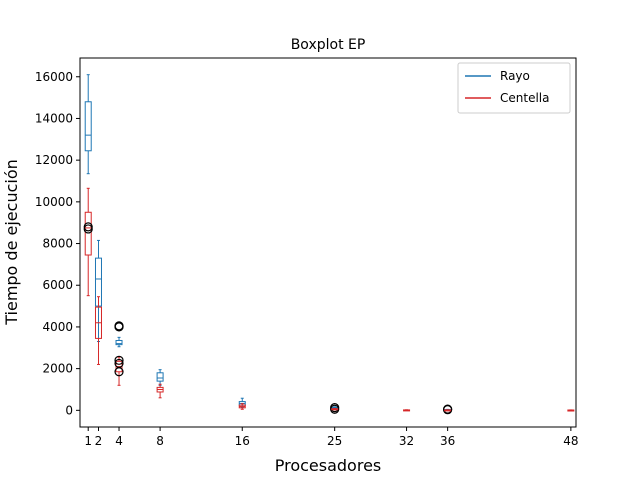 The height and width of the screenshot is (480, 640). I want to click on y-axis-label: Tiempo de ejecución, so click(11, 242).